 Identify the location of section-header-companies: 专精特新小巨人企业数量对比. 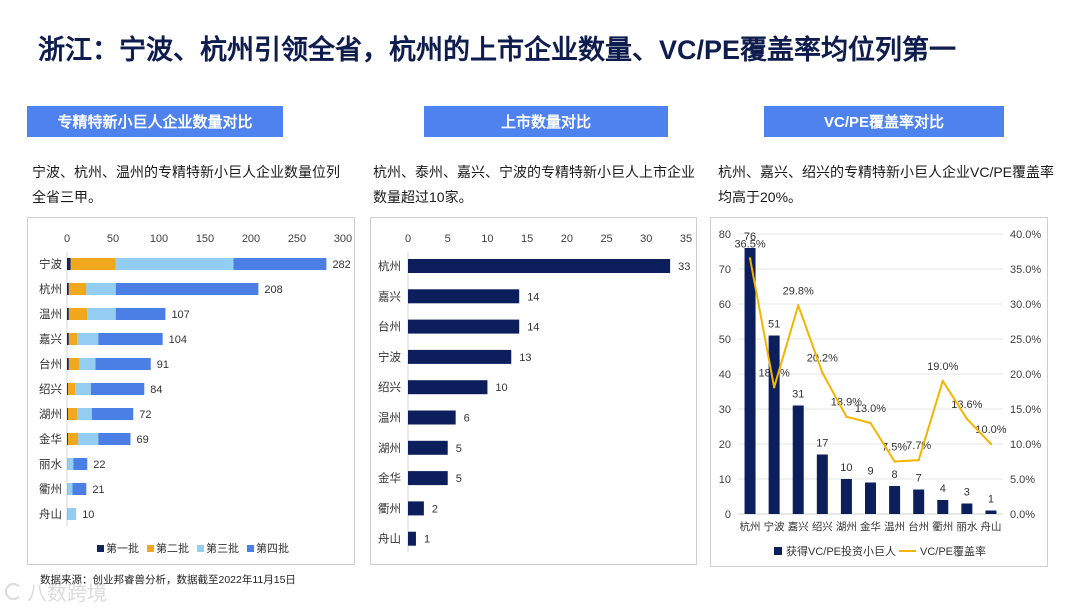
(155, 121).